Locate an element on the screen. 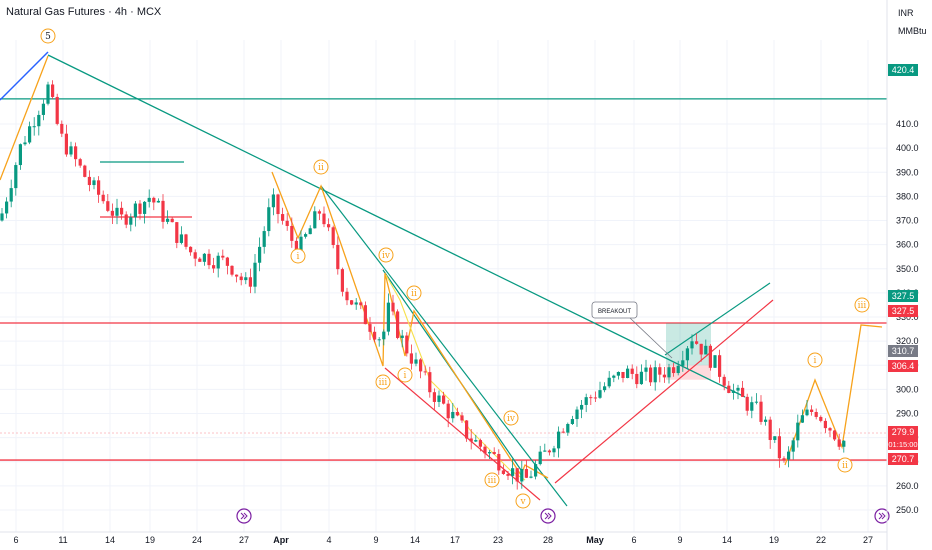 The width and height of the screenshot is (932, 550). price-badge-label: 270.7 is located at coordinates (903, 459).